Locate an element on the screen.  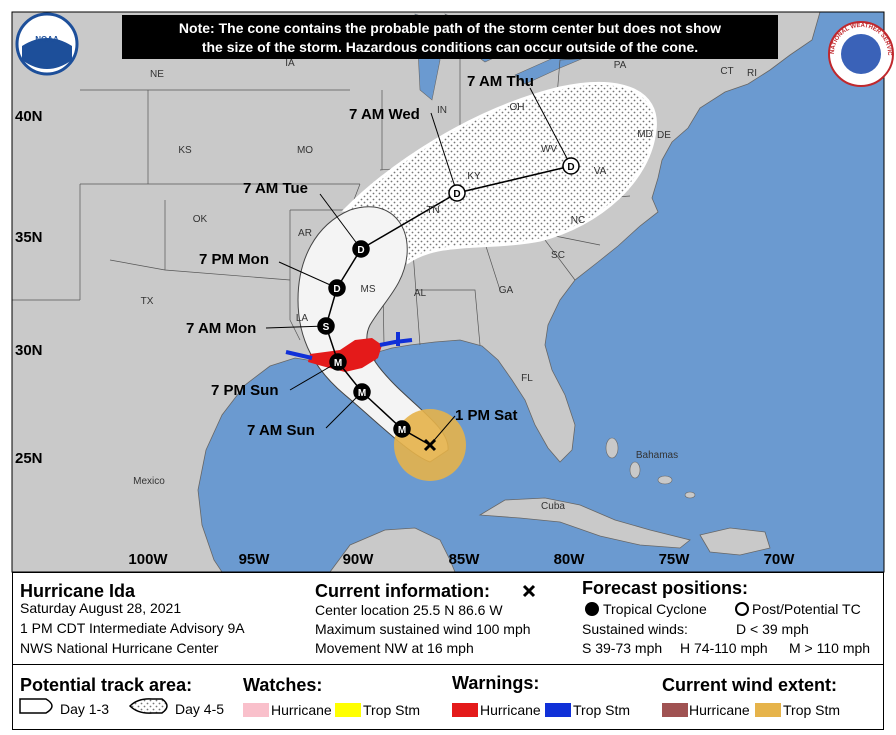
nws-logo-center is located at coordinates (861, 54).